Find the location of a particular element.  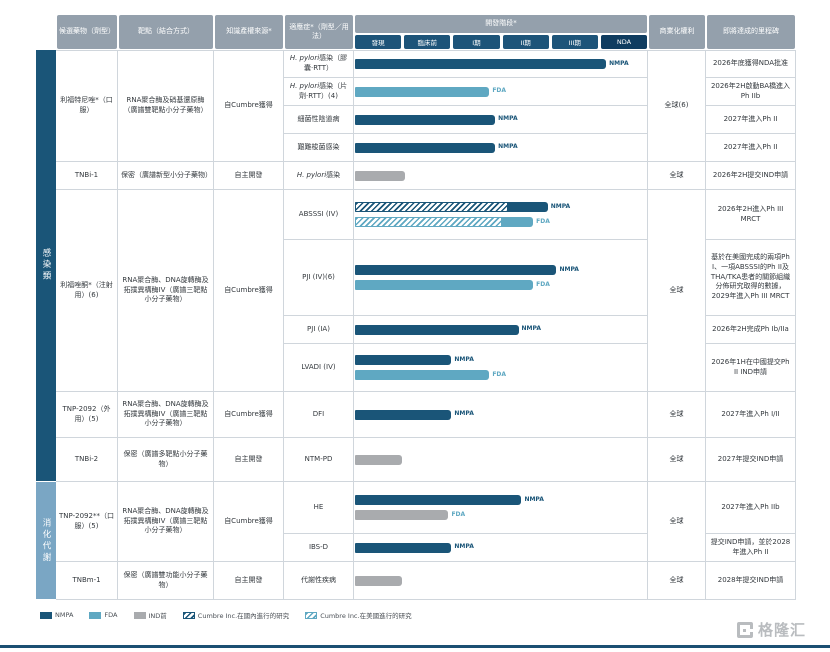

bottom-rule is located at coordinates (415, 646).